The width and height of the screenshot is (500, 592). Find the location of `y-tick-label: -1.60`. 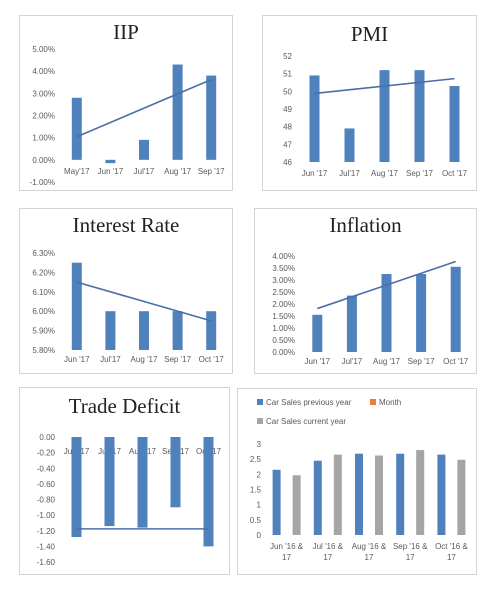

y-tick-label: -1.60 is located at coordinates (46, 562).